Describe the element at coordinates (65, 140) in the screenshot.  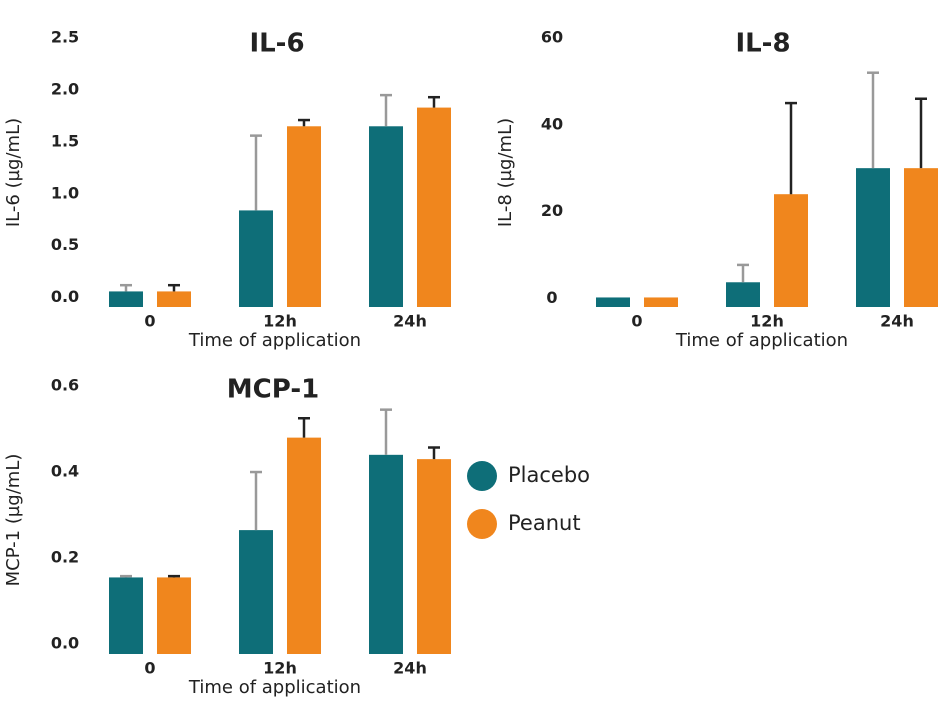
I see `y-tick-label: 1.5` at that location.